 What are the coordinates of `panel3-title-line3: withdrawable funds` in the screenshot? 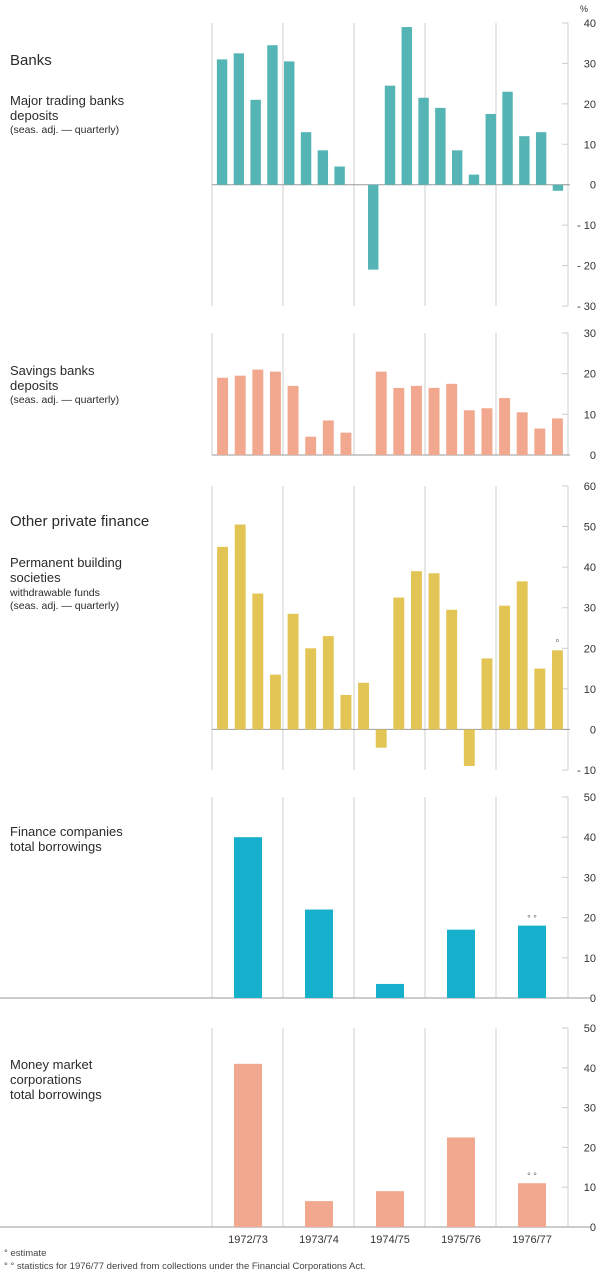 It's located at (55, 593).